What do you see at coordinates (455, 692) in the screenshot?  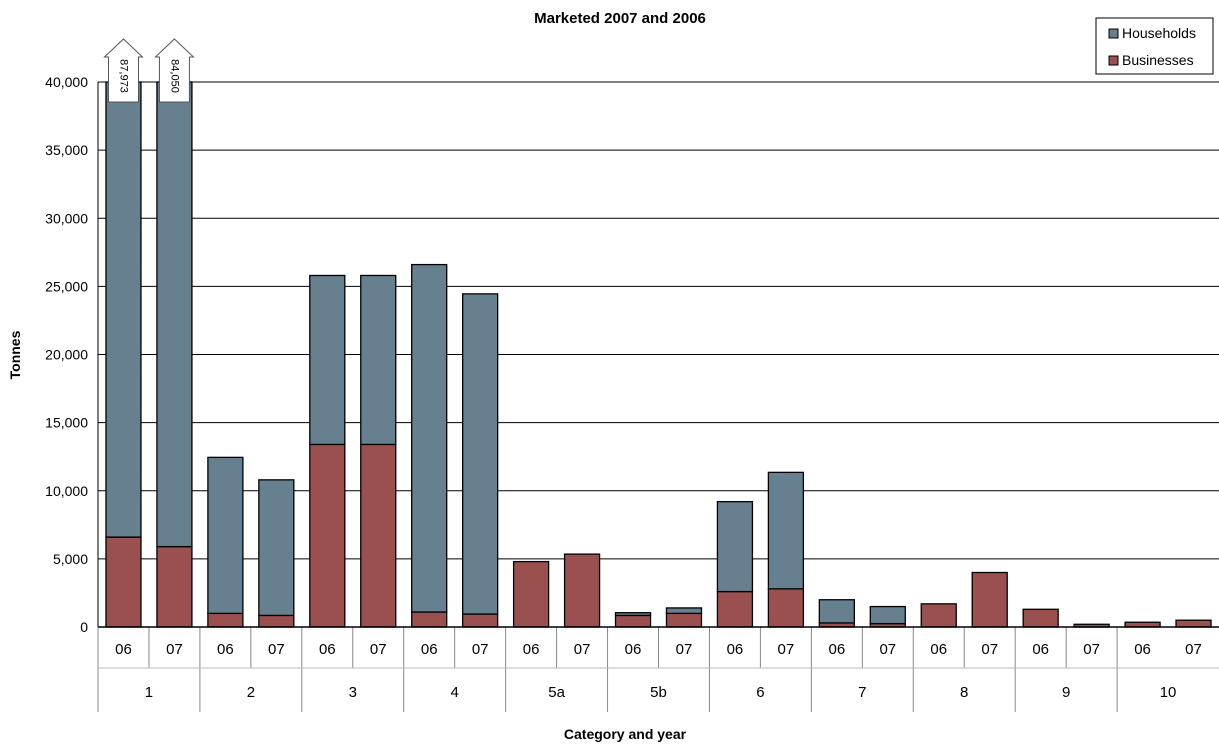 I see `x-group-label: 4` at bounding box center [455, 692].